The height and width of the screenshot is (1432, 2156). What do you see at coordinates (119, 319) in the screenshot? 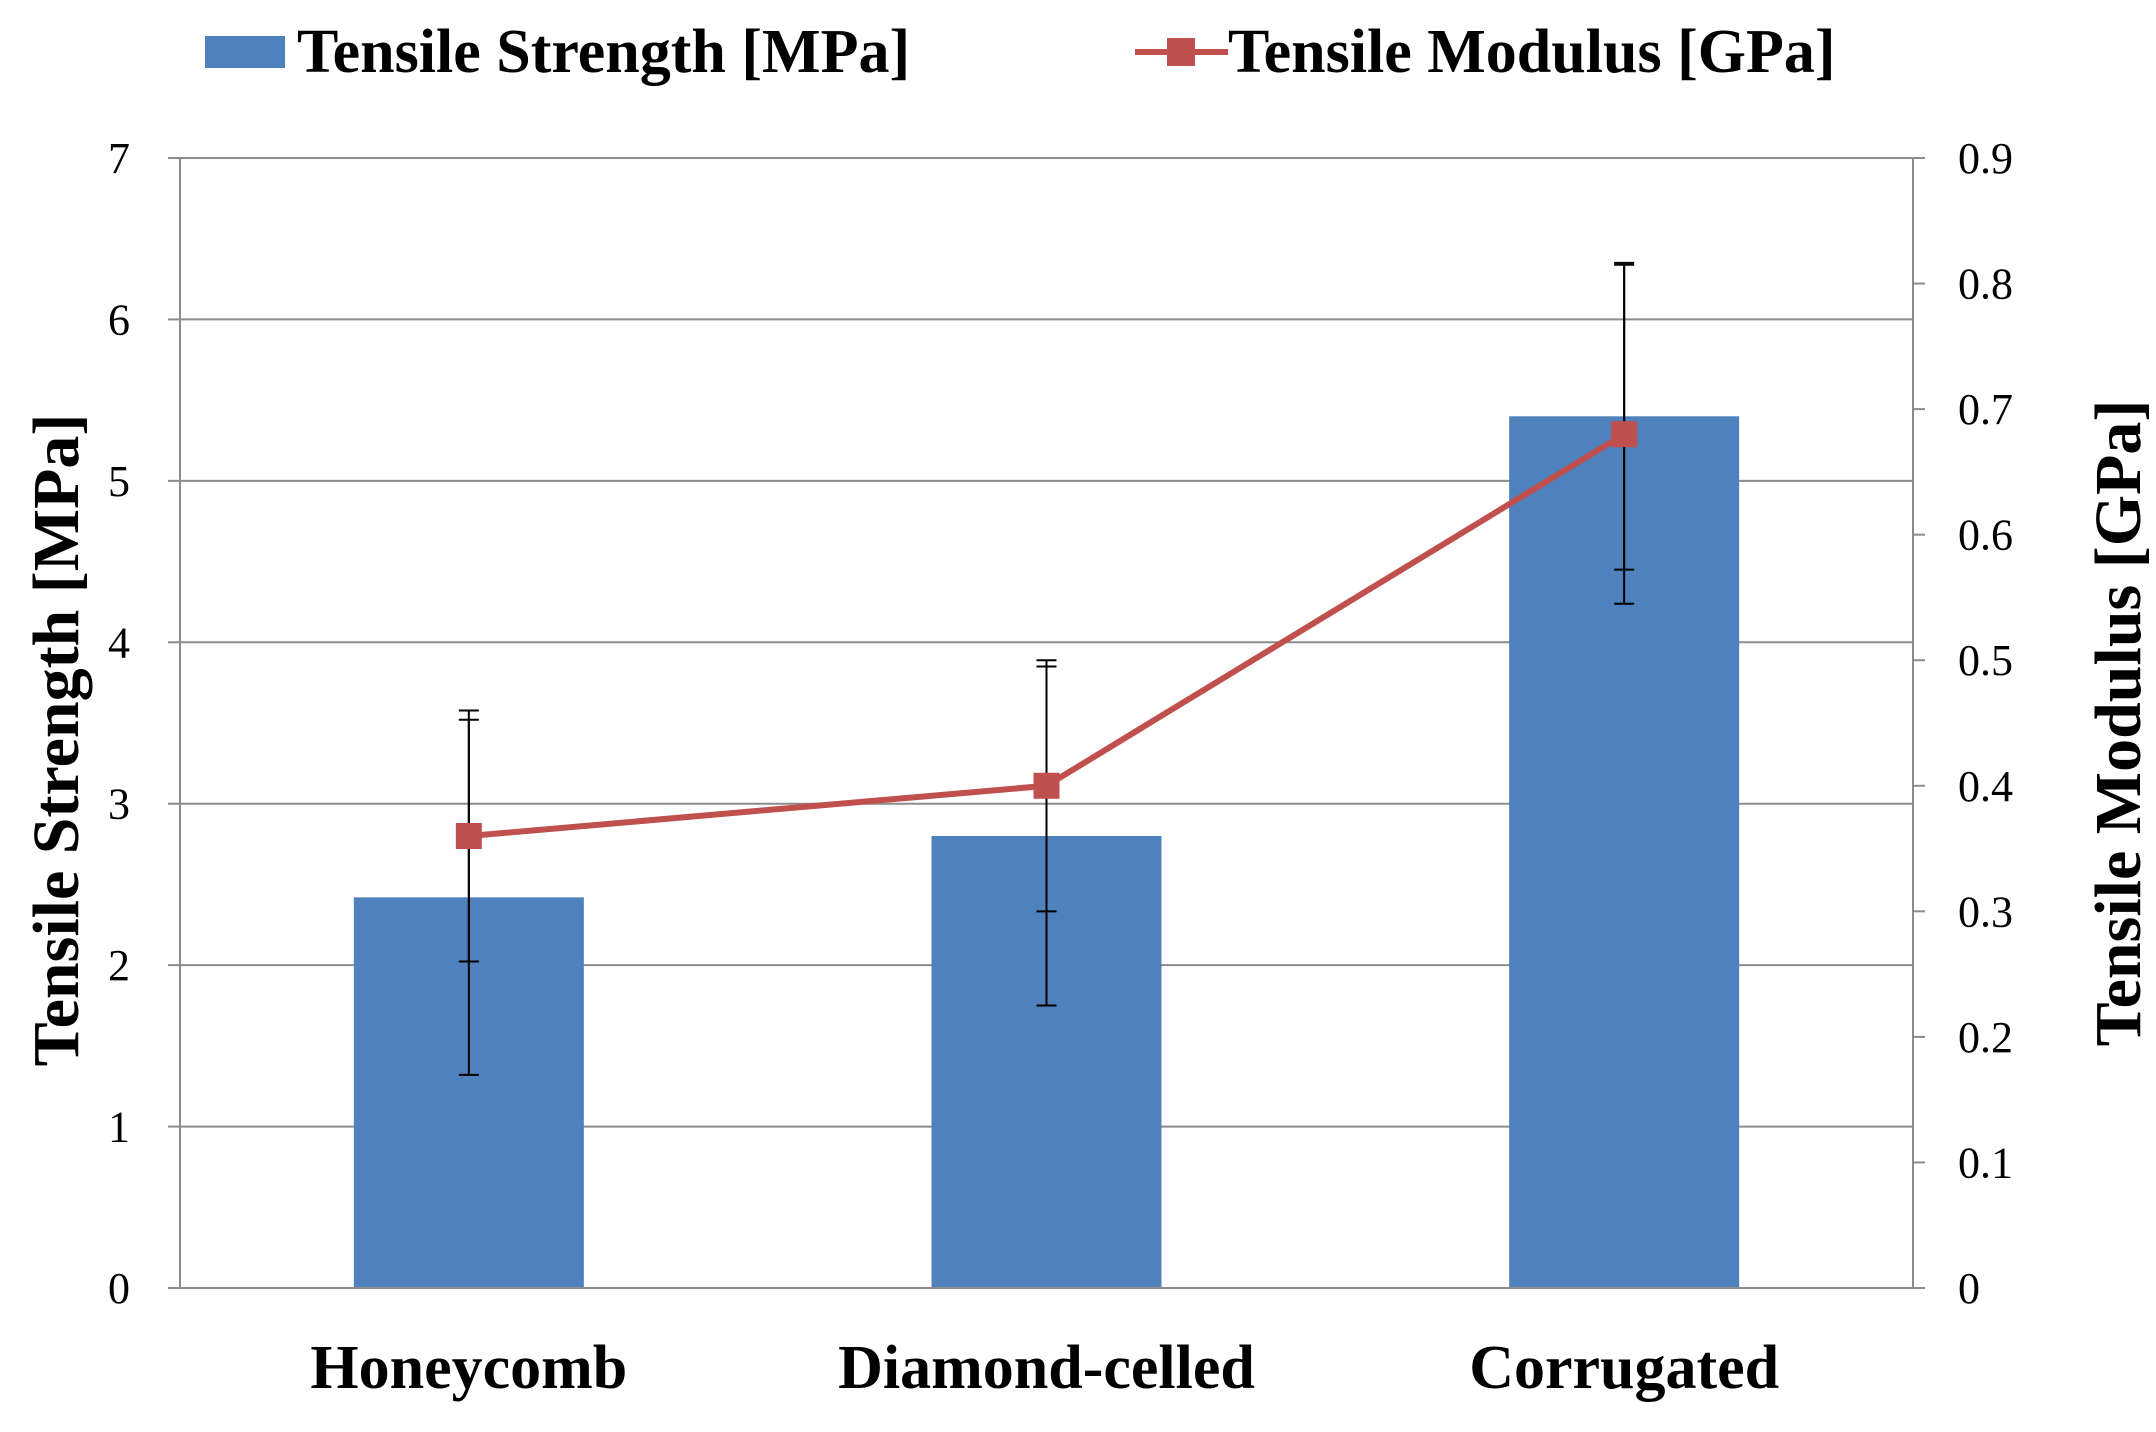
I see `left-tick-label: 6` at bounding box center [119, 319].